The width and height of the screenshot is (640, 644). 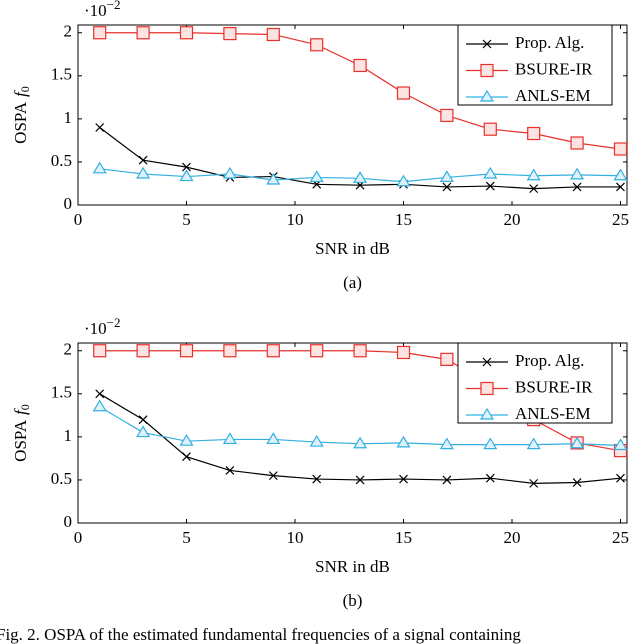 What do you see at coordinates (95, 328) in the screenshot?
I see `y-scale-base: ·10` at bounding box center [95, 328].